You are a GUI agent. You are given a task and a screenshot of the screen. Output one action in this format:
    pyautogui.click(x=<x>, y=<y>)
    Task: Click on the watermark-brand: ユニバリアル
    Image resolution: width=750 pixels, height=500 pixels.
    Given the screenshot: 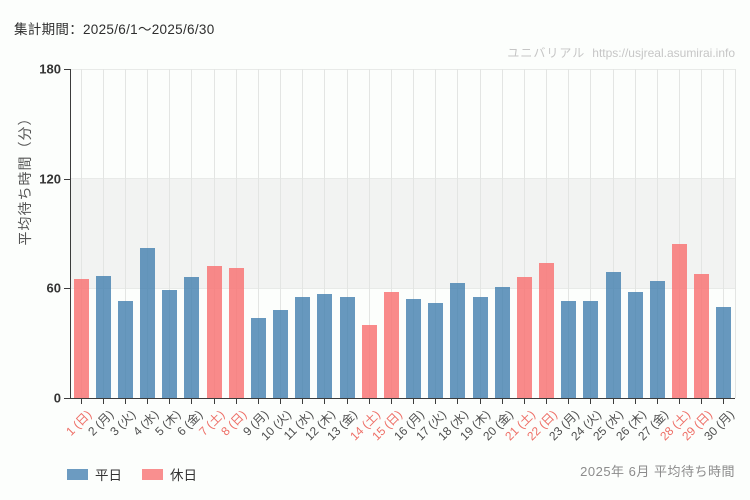 What is the action you would take?
    pyautogui.click(x=546, y=53)
    